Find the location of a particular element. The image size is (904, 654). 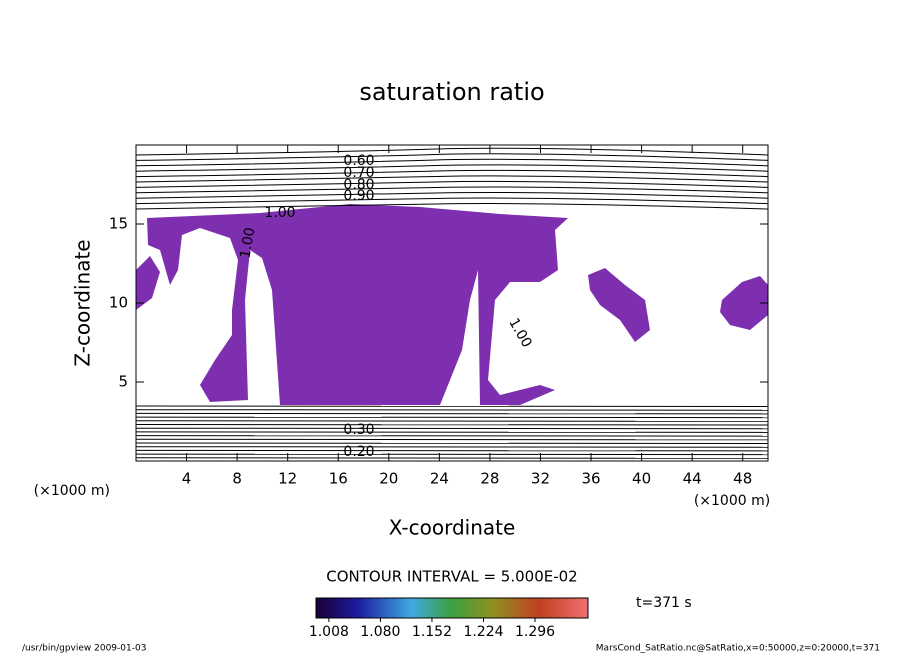

colorbar-tick-label: 1.152 is located at coordinates (432, 632).